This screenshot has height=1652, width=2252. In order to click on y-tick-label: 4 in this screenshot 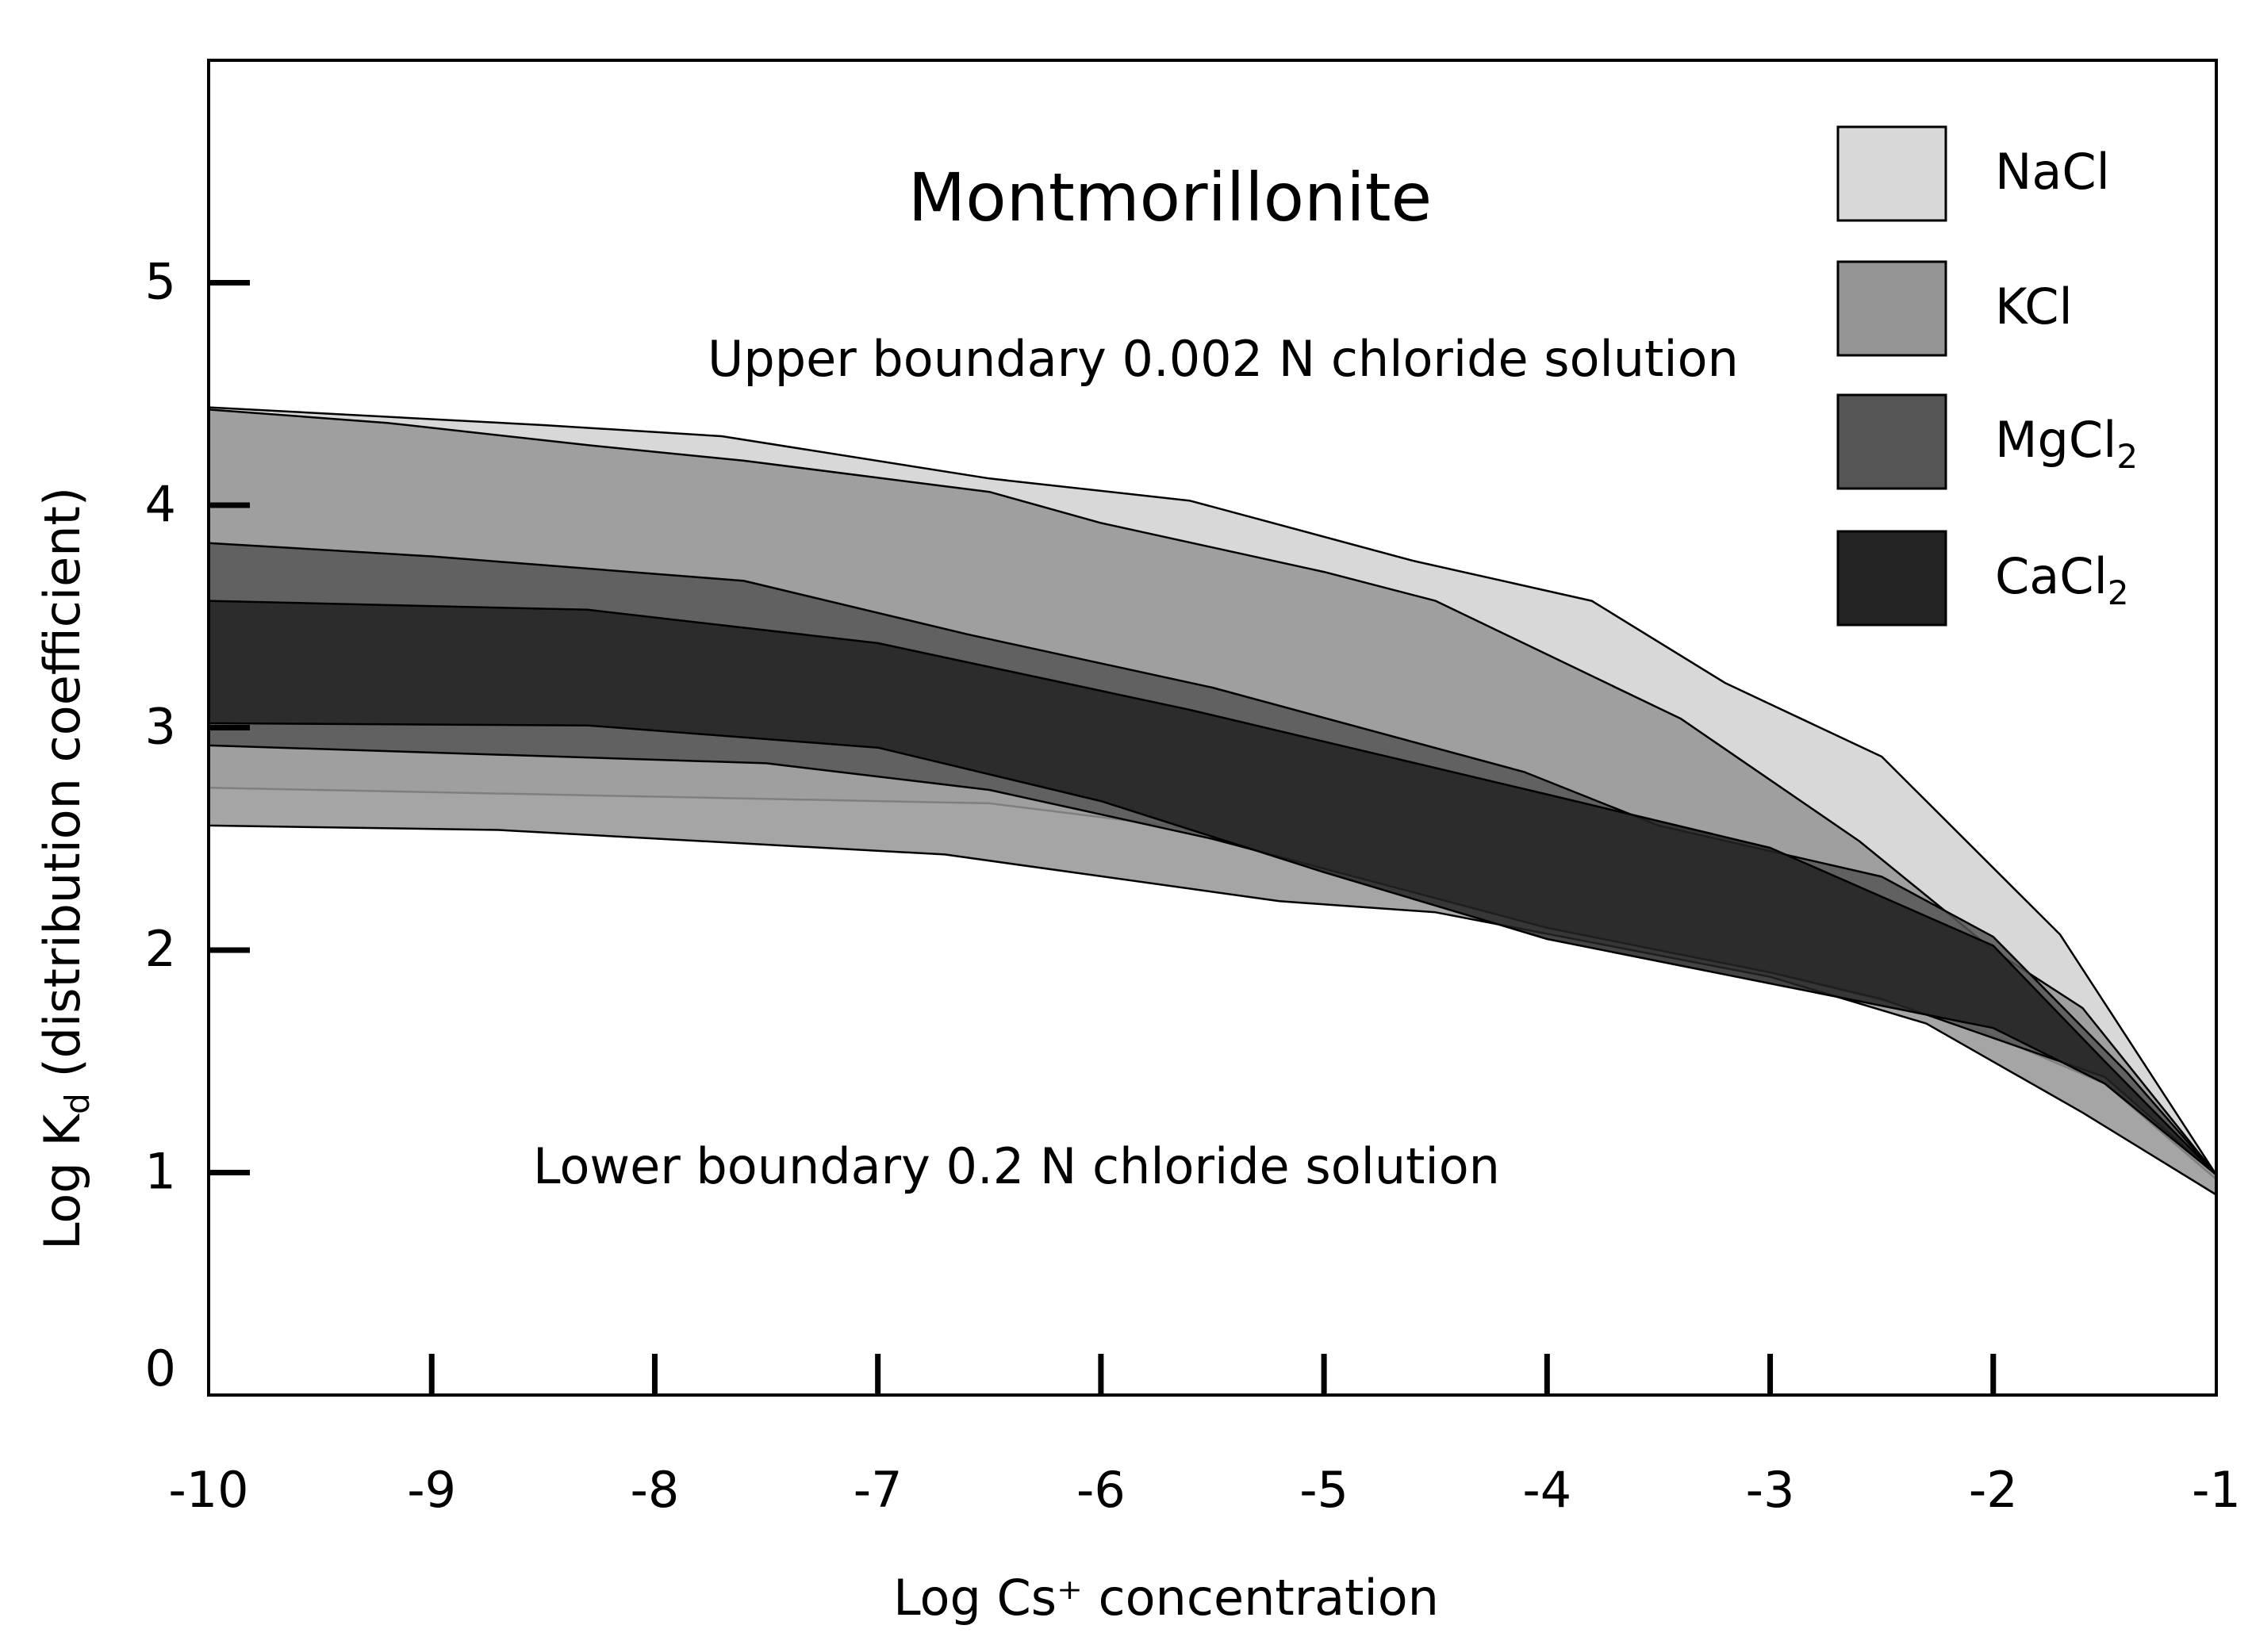, I will do `click(160, 504)`.